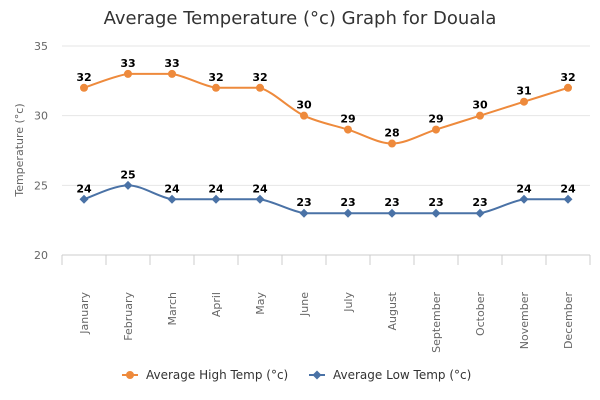 The height and width of the screenshot is (400, 600). I want to click on y-tick-label: 25, so click(41, 185).